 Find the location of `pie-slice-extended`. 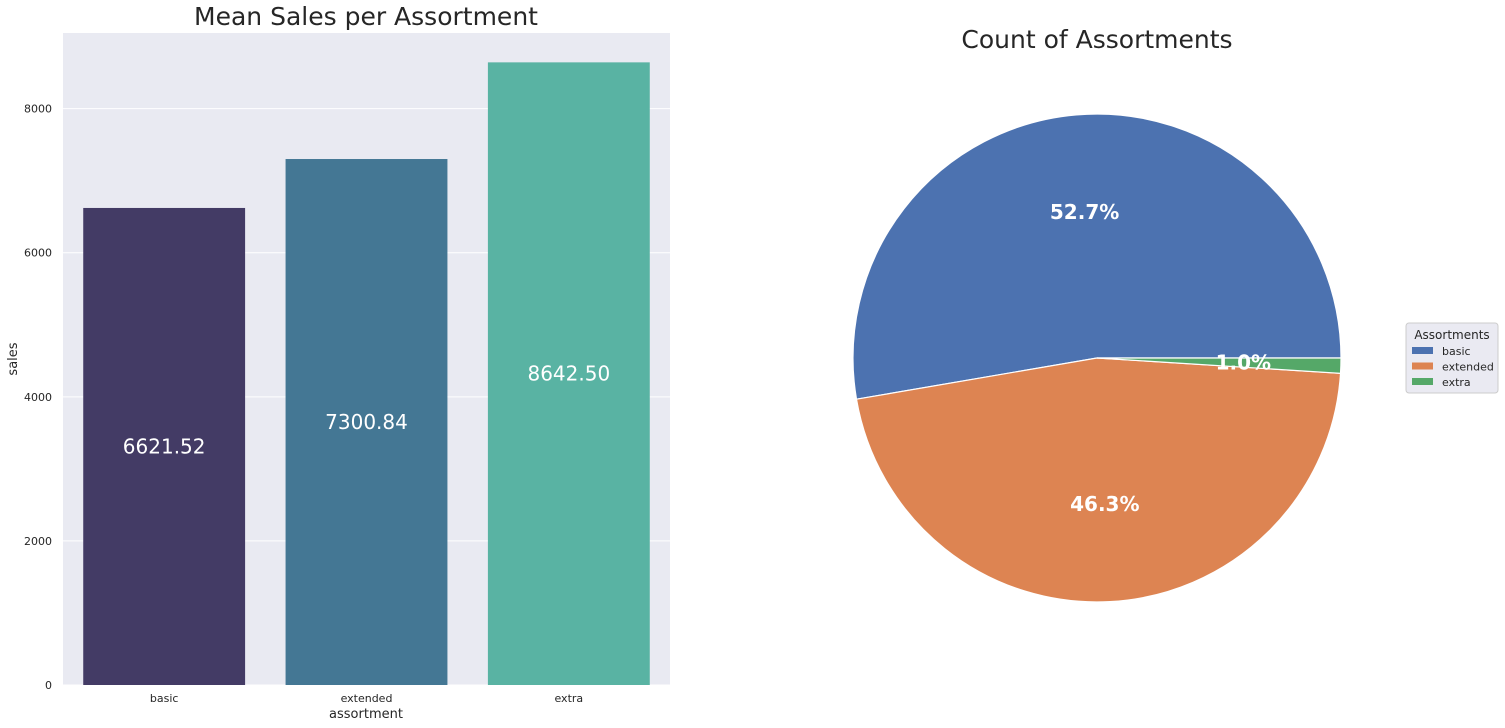

pie-slice-extended is located at coordinates (1098, 480).